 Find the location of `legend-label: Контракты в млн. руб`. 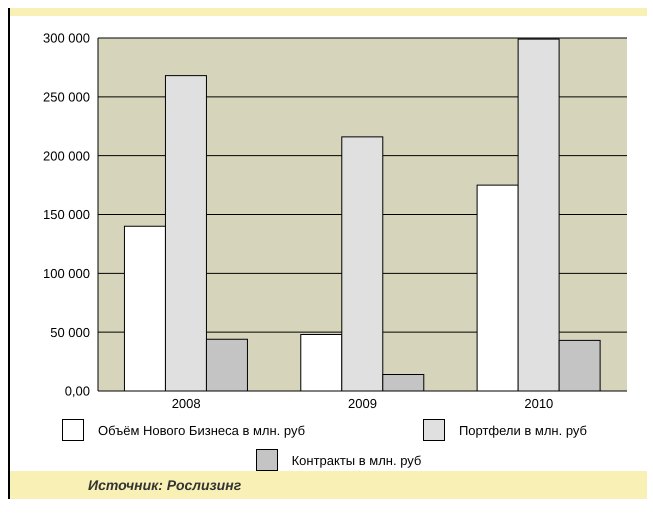

legend-label: Контракты в млн. руб is located at coordinates (357, 460).